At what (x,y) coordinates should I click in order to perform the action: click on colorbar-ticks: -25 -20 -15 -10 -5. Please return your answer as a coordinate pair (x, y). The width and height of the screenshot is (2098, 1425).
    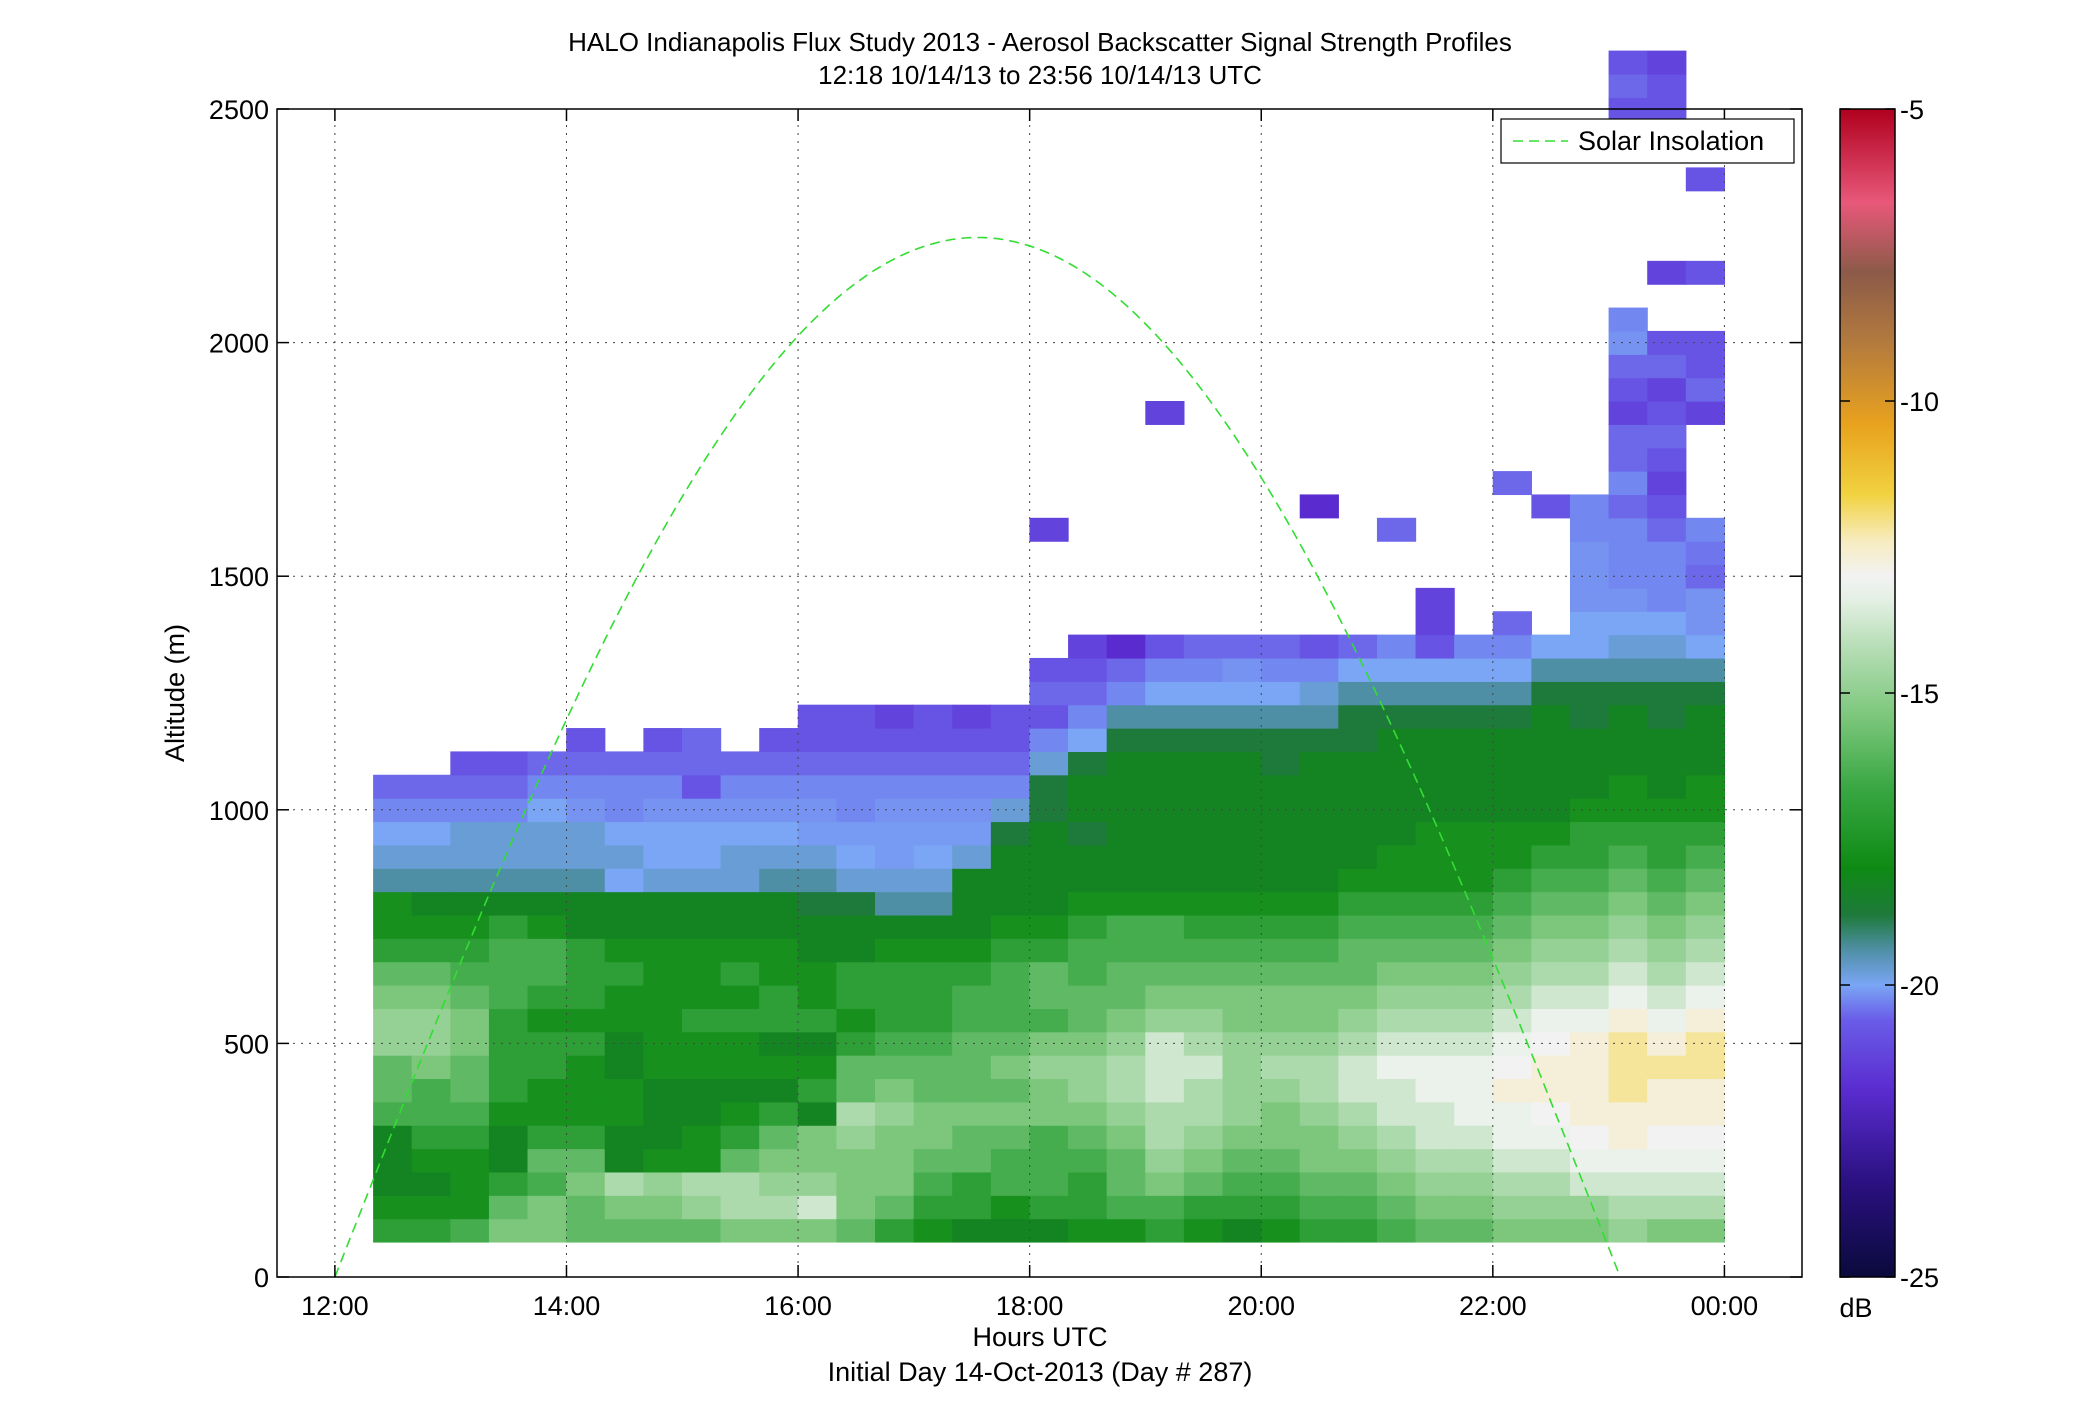
    Looking at the image, I should click on (1889, 694).